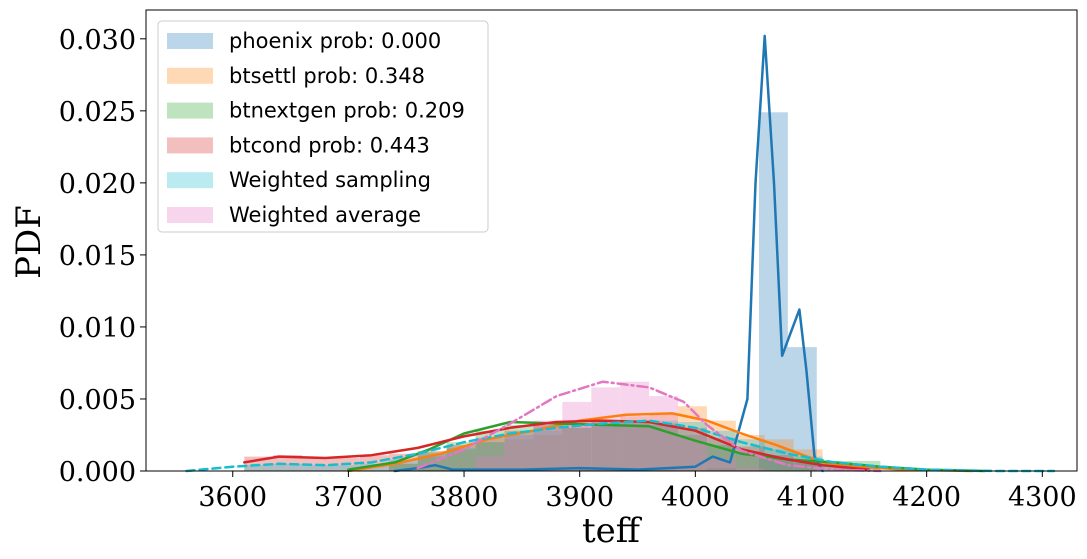  Describe the element at coordinates (811, 497) in the screenshot. I see `x-tick-label: 4100` at that location.